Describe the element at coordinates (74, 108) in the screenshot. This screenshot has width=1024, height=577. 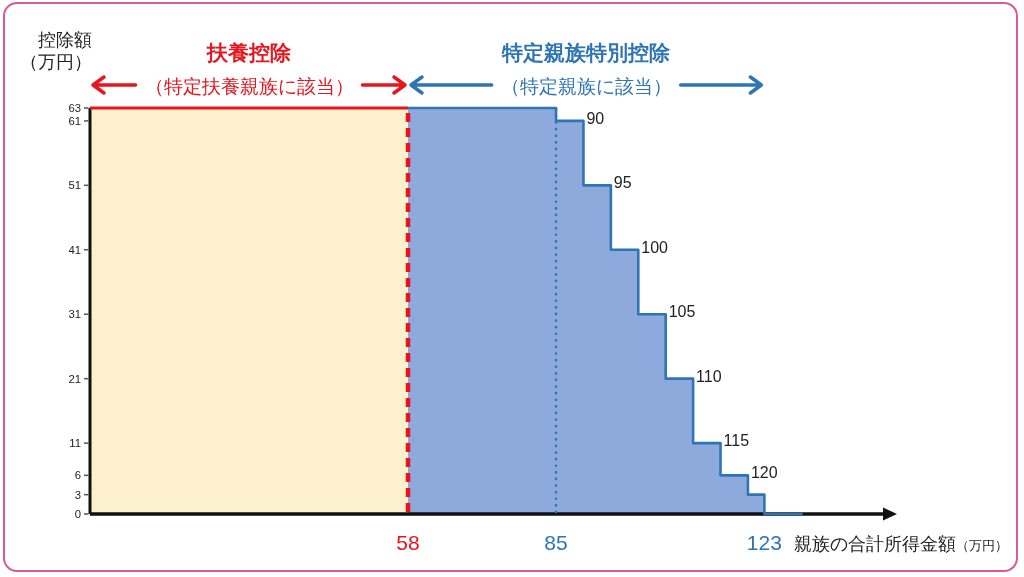
I see `y-tick-label: 63` at that location.